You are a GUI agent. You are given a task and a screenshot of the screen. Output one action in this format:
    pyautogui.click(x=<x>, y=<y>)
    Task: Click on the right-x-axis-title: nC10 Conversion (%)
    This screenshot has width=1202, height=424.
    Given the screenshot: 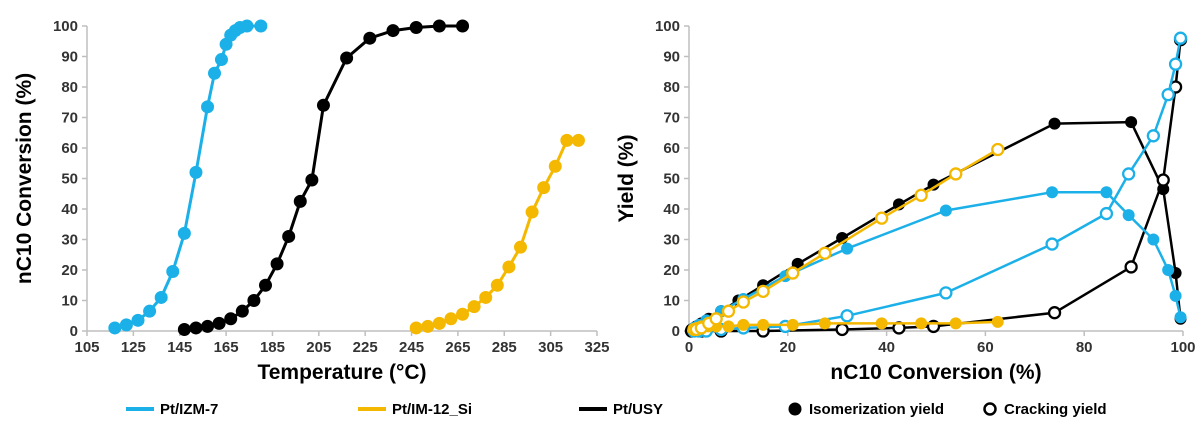 What is the action you would take?
    pyautogui.click(x=935, y=372)
    